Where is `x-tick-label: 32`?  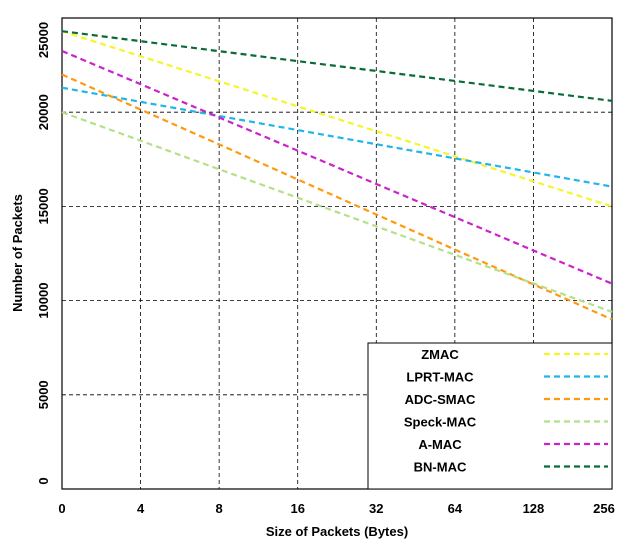
x-tick-label: 32 is located at coordinates (376, 508).